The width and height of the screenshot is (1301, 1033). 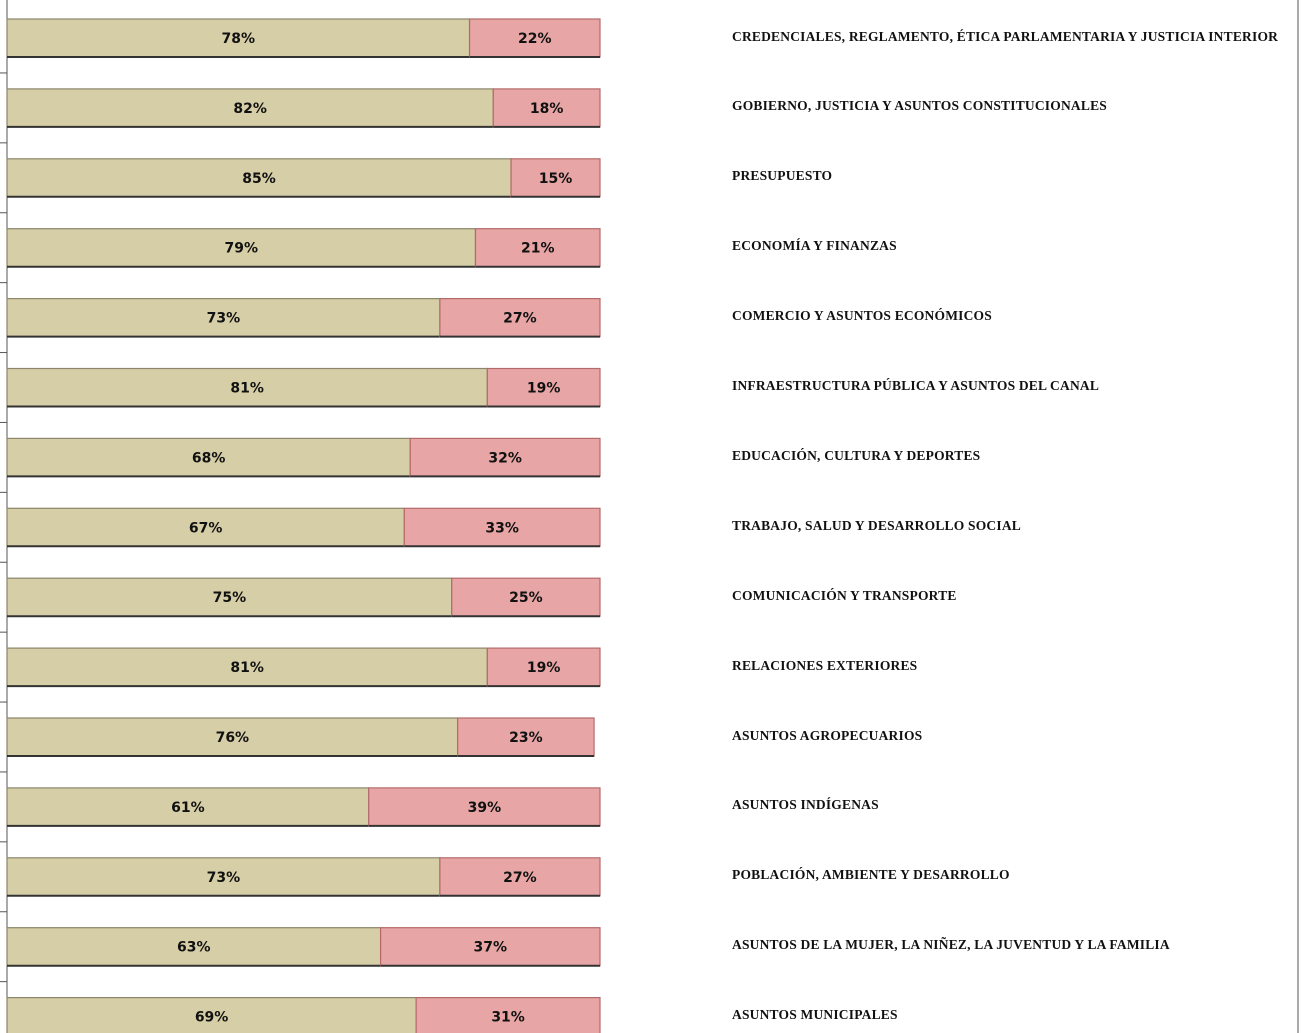 I want to click on data-label: 63%, so click(x=194, y=948).